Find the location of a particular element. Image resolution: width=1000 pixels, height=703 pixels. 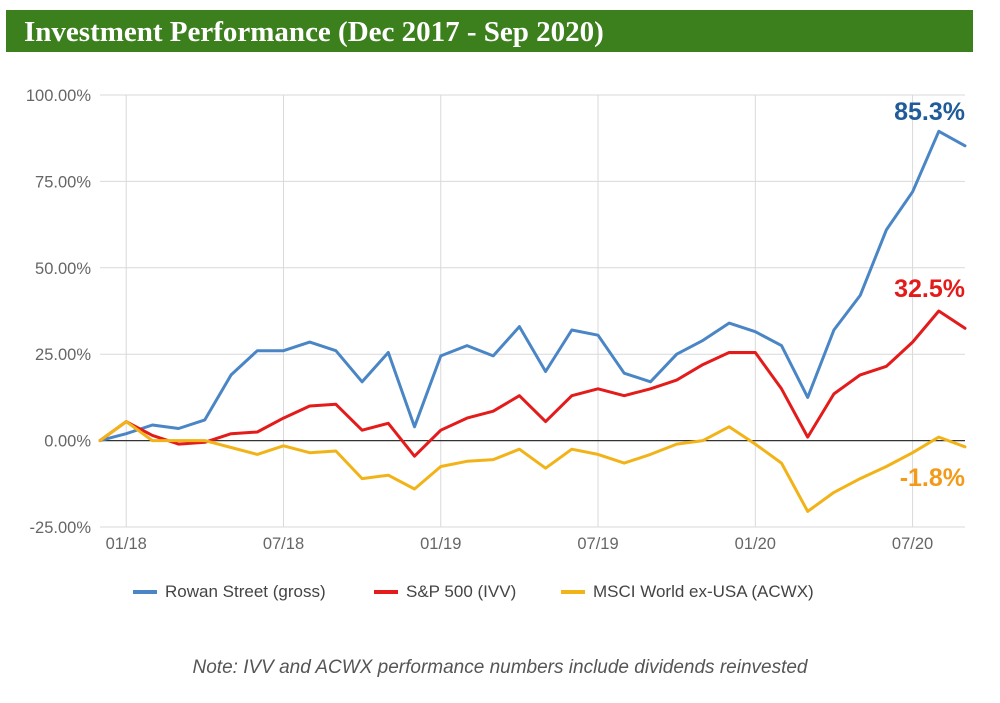

x-tick-label: 01/19 is located at coordinates (440, 544).